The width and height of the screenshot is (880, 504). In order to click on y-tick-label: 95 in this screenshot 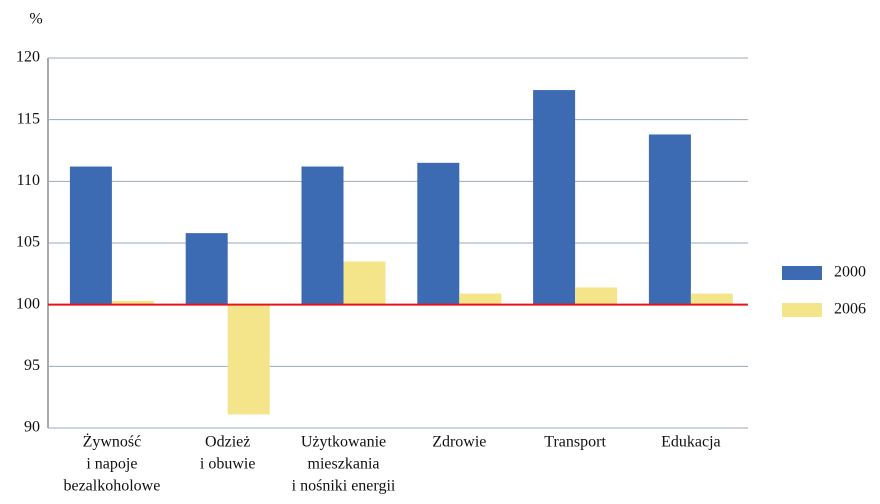, I will do `click(32, 365)`.